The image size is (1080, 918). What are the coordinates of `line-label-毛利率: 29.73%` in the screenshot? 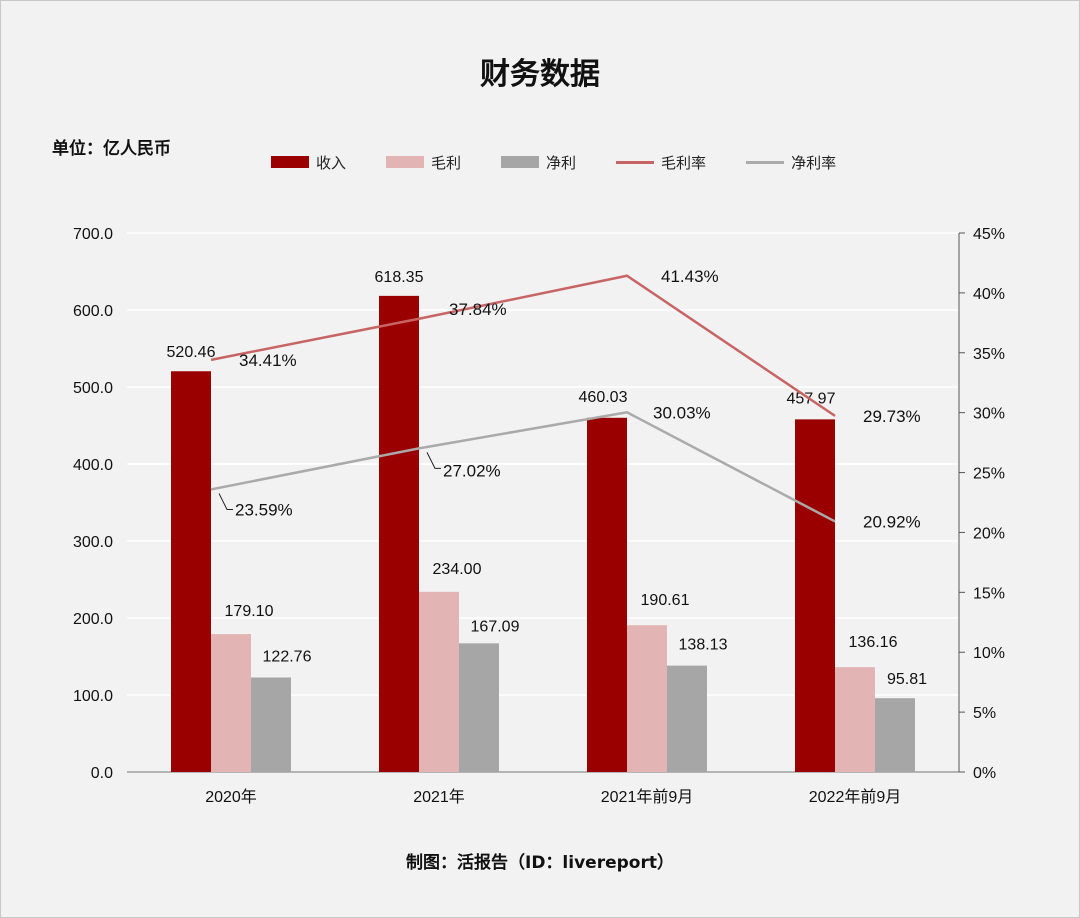 It's located at (892, 416).